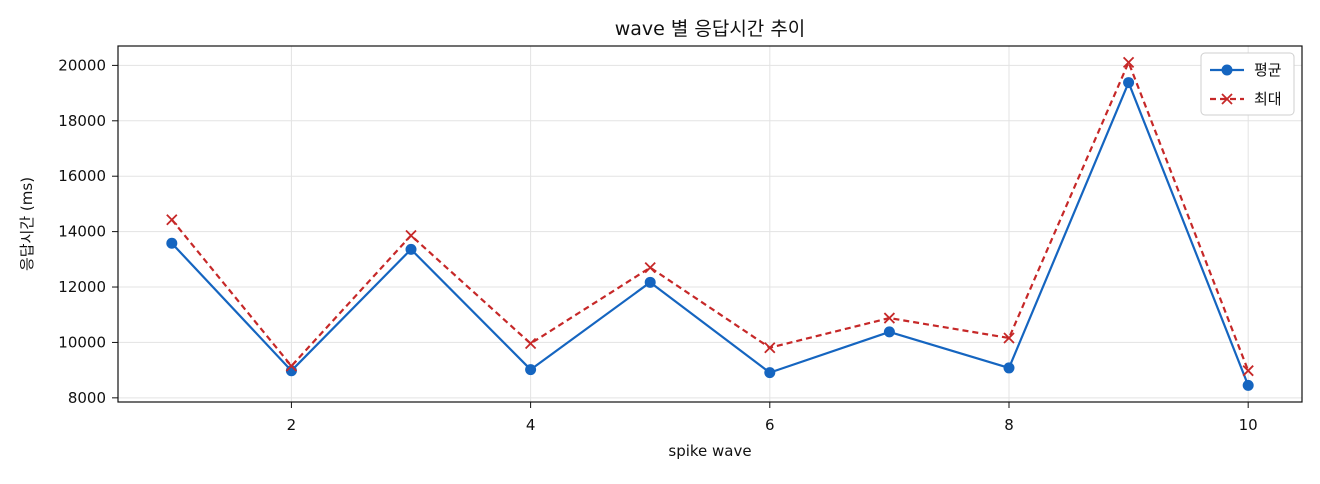 Image resolution: width=1320 pixels, height=484 pixels. What do you see at coordinates (1227, 70) in the screenshot?
I see `legend-avg-marker` at bounding box center [1227, 70].